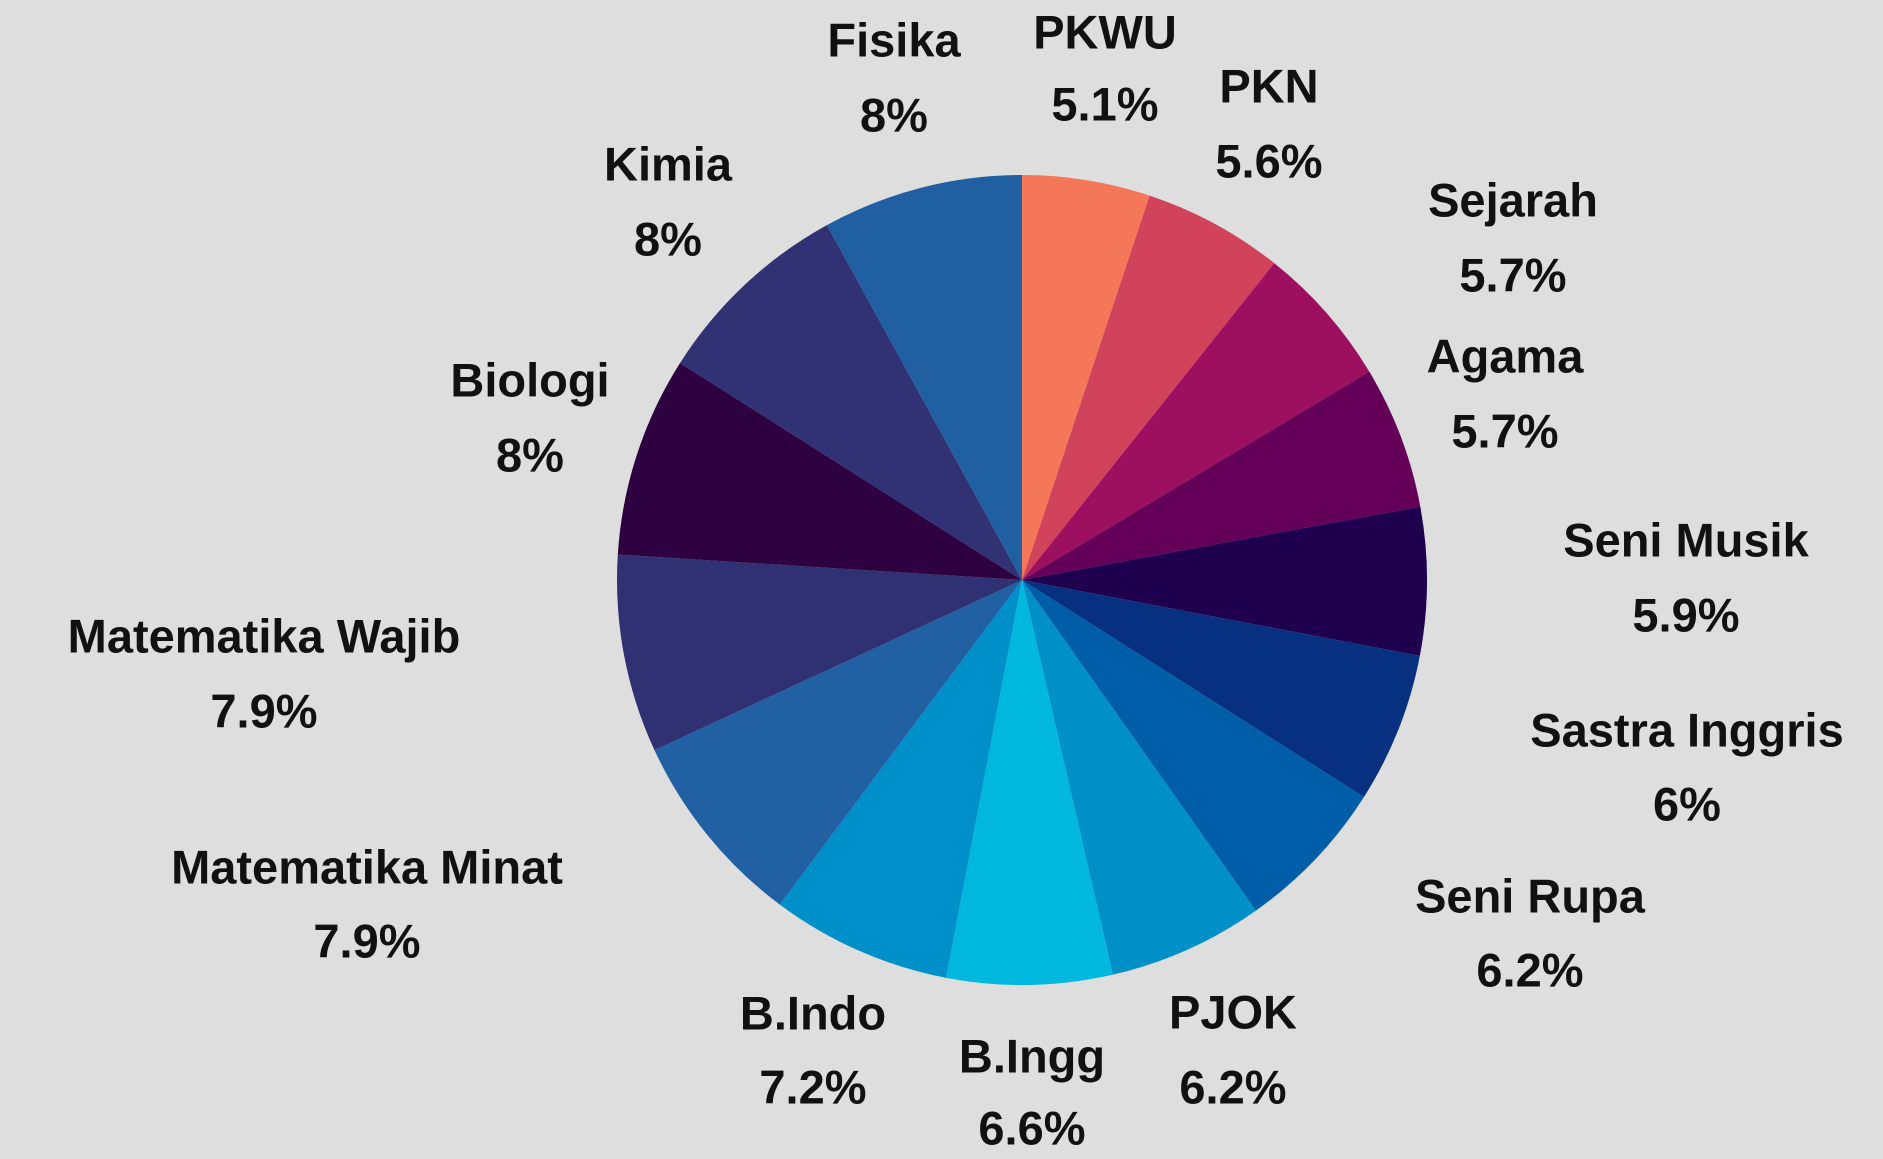 This screenshot has width=1883, height=1159. Describe the element at coordinates (1032, 1055) in the screenshot. I see `slice-label: B.Ingg` at that location.